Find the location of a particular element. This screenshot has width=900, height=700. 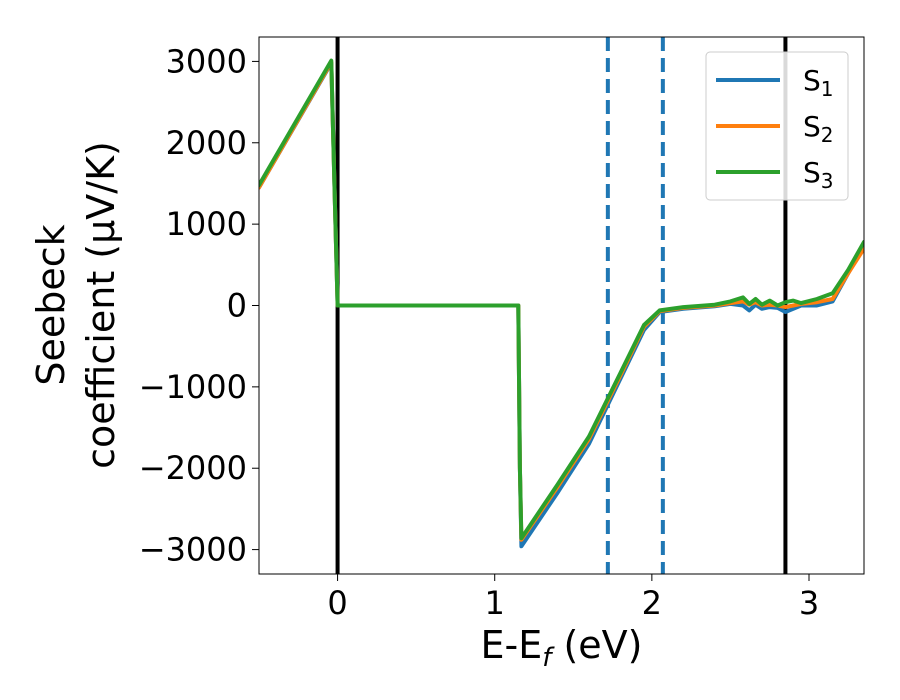

y-tick-label: −3000 is located at coordinates (193, 550).